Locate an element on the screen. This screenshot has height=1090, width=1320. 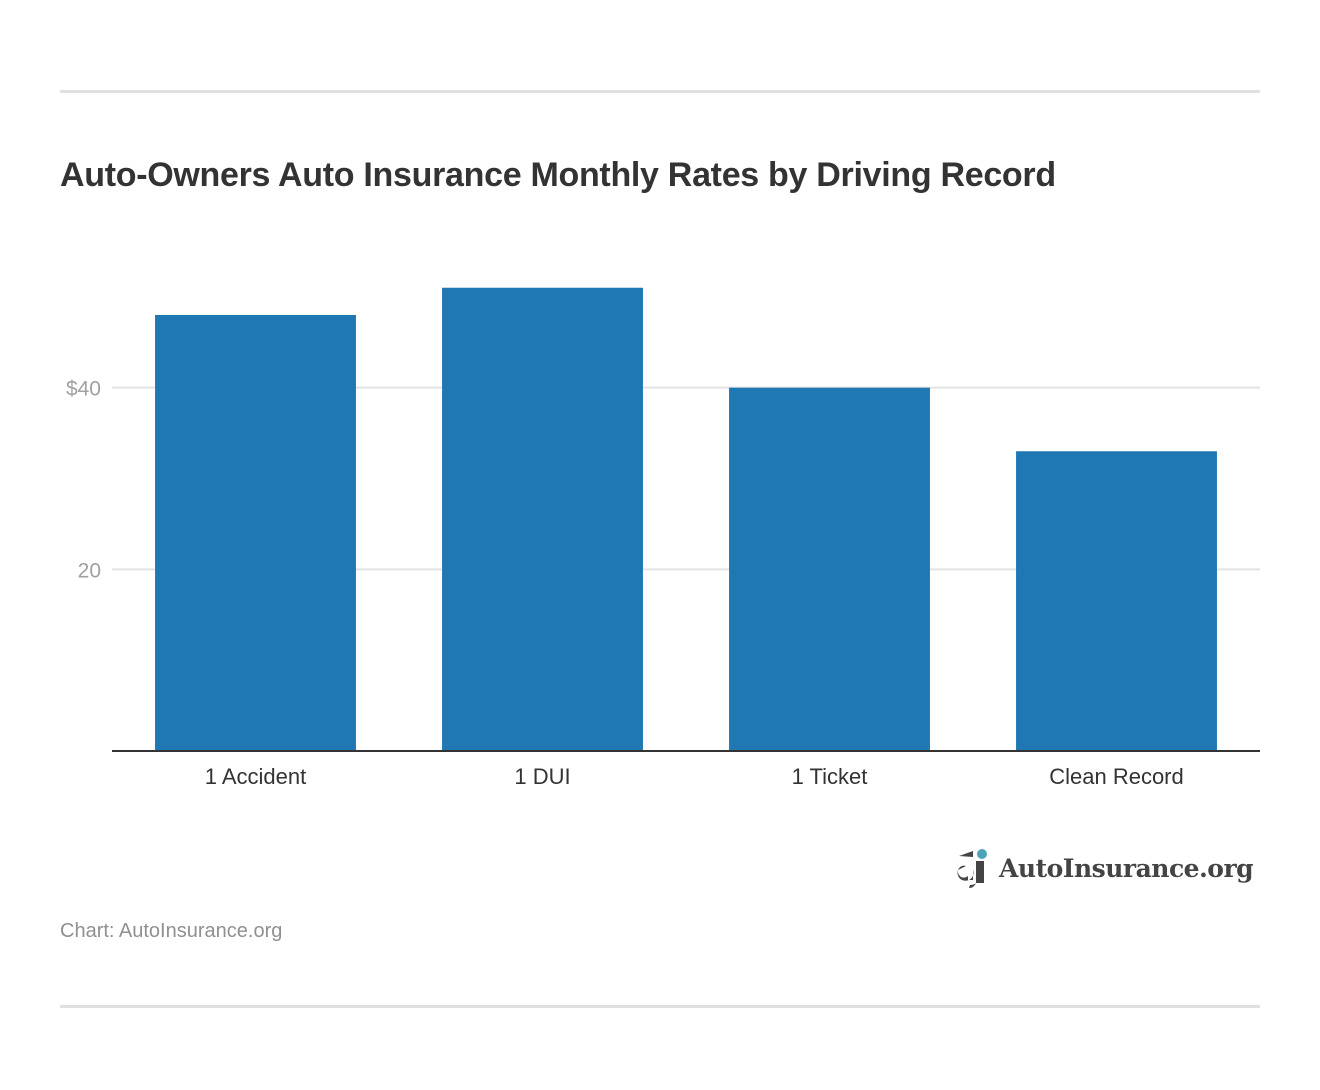
logo: AutoInsurance.org is located at coordinates (1104, 868).